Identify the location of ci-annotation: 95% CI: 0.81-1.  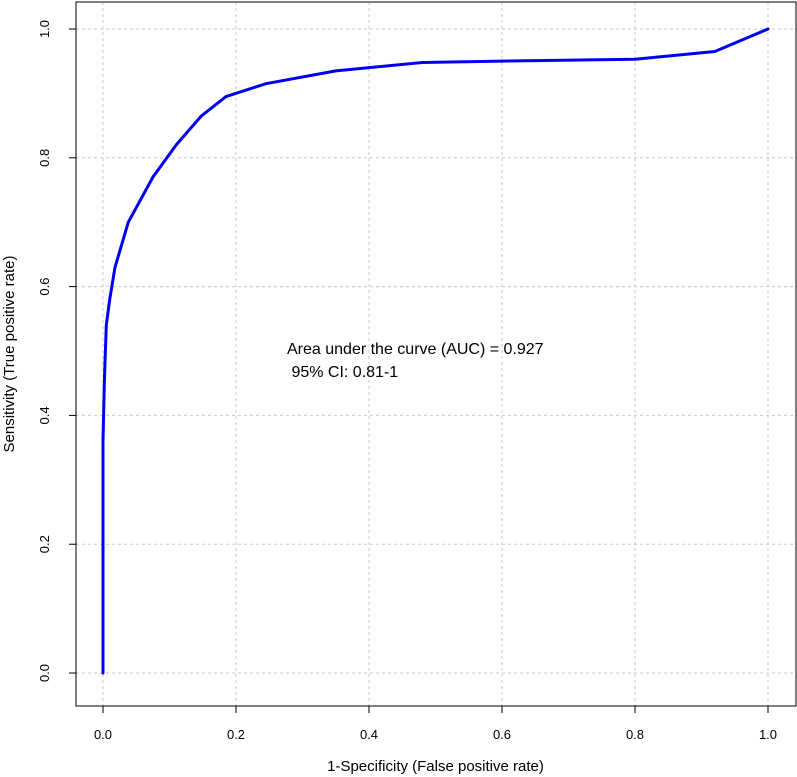
(342, 372).